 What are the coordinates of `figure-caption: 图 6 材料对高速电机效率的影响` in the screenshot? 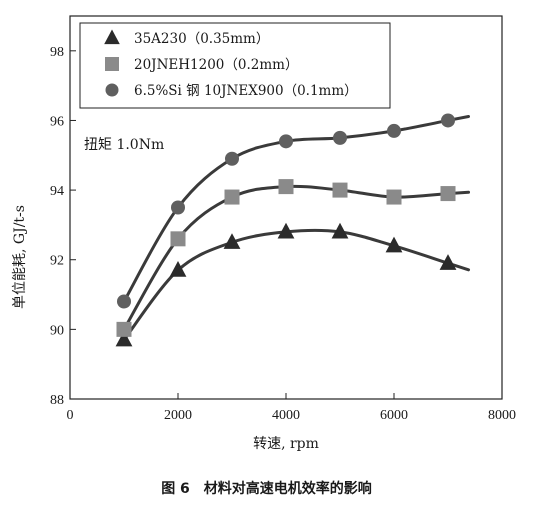 It's located at (266, 489).